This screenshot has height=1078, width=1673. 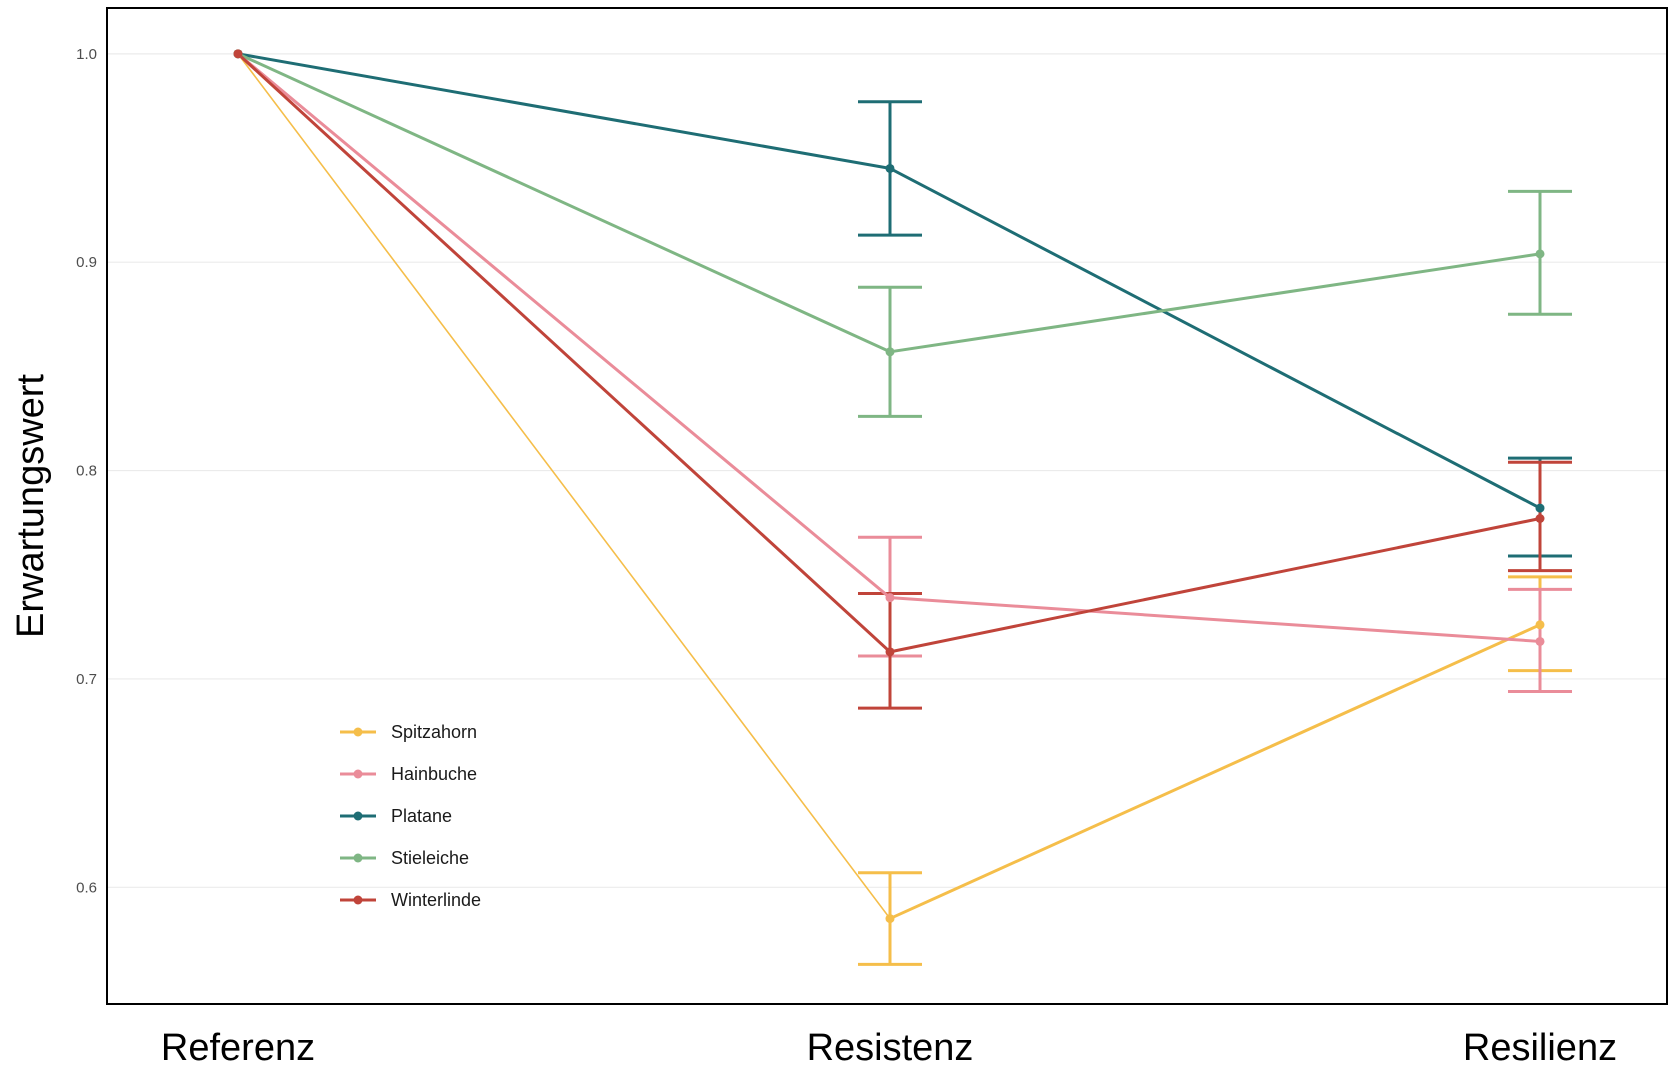 I want to click on legend-item-hainbuche: Hainbuche, so click(x=408, y=774).